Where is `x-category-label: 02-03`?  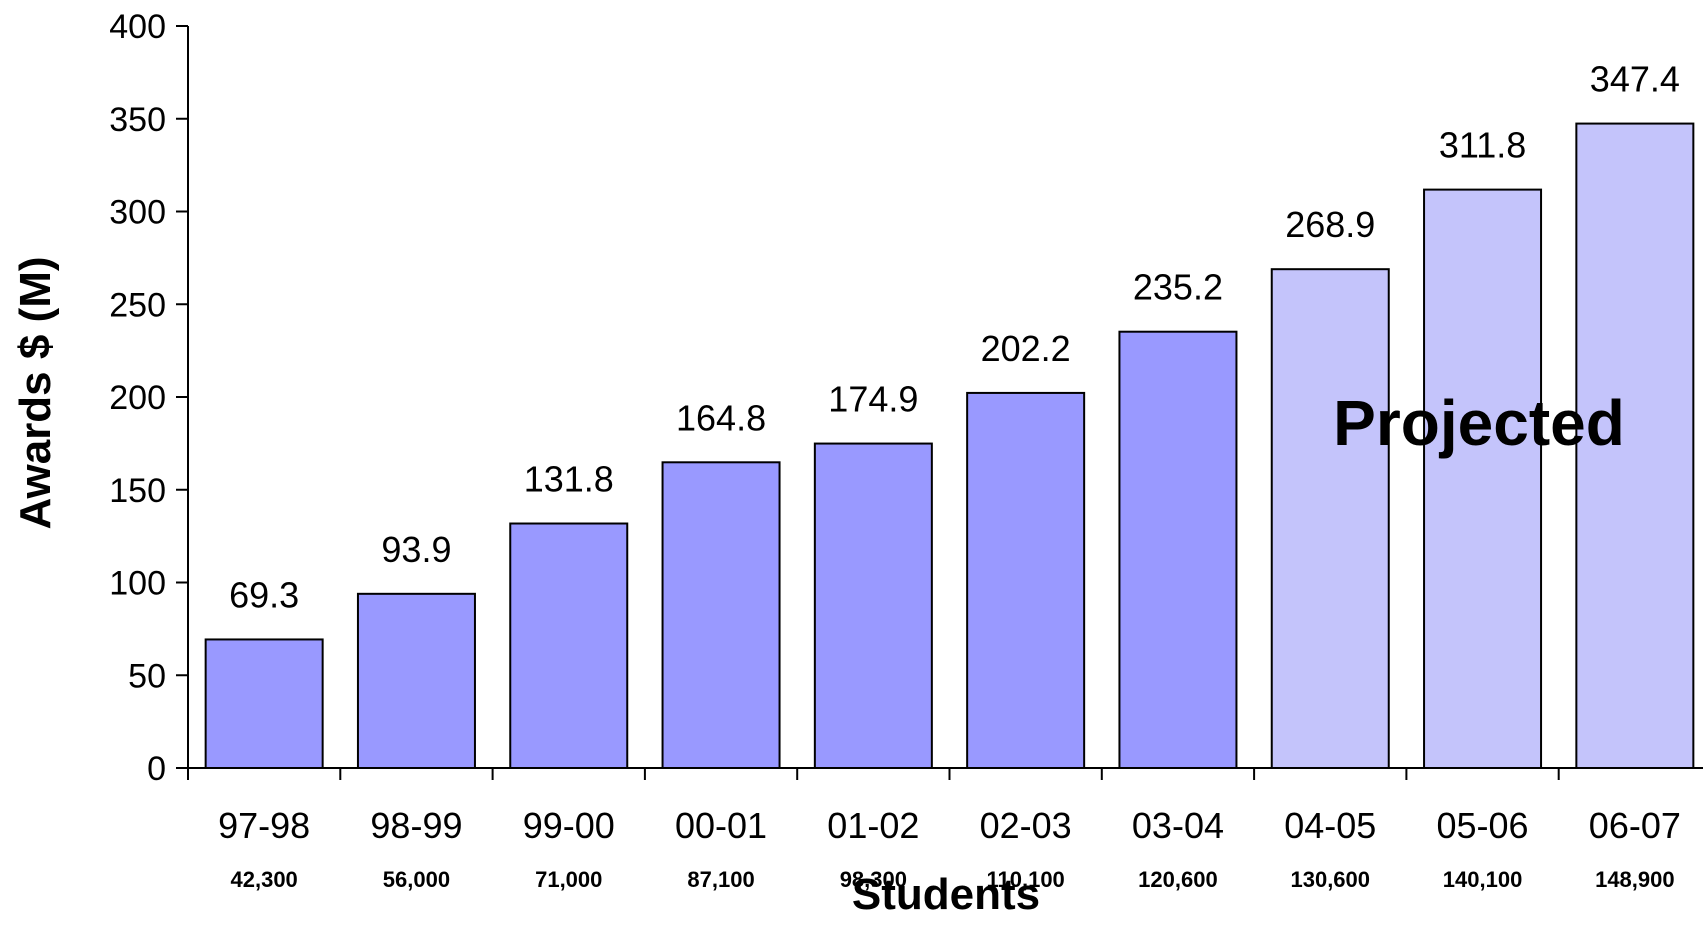
x-category-label: 02-03 is located at coordinates (1026, 825).